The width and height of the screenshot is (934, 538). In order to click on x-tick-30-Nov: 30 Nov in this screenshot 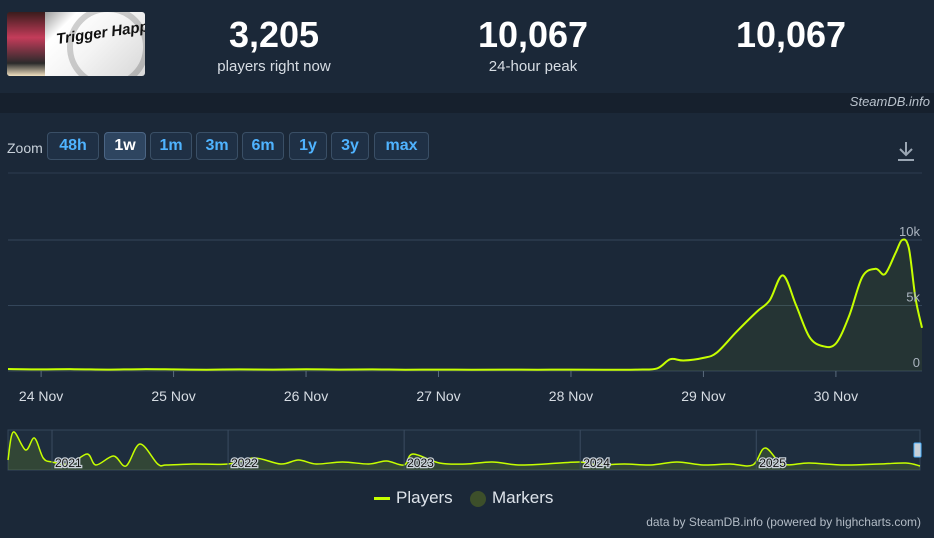, I will do `click(836, 396)`.